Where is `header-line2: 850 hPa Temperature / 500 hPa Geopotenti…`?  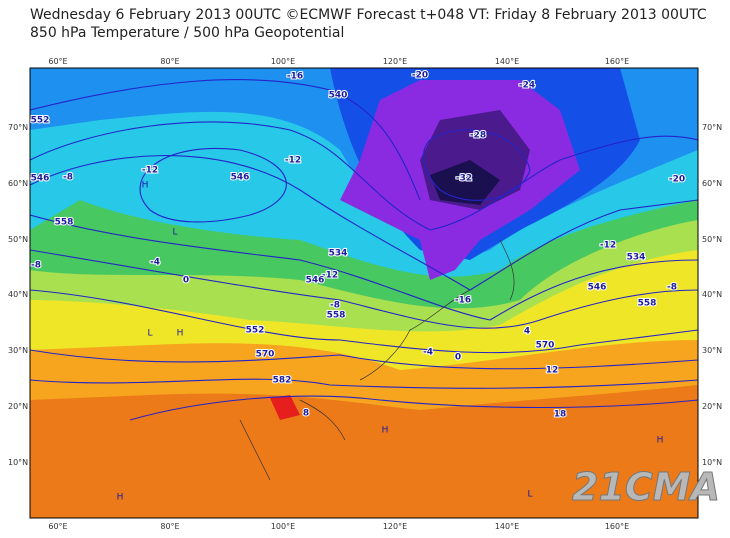
header-line2: 850 hPa Temperature / 500 hPa Geopotenti… is located at coordinates (187, 33).